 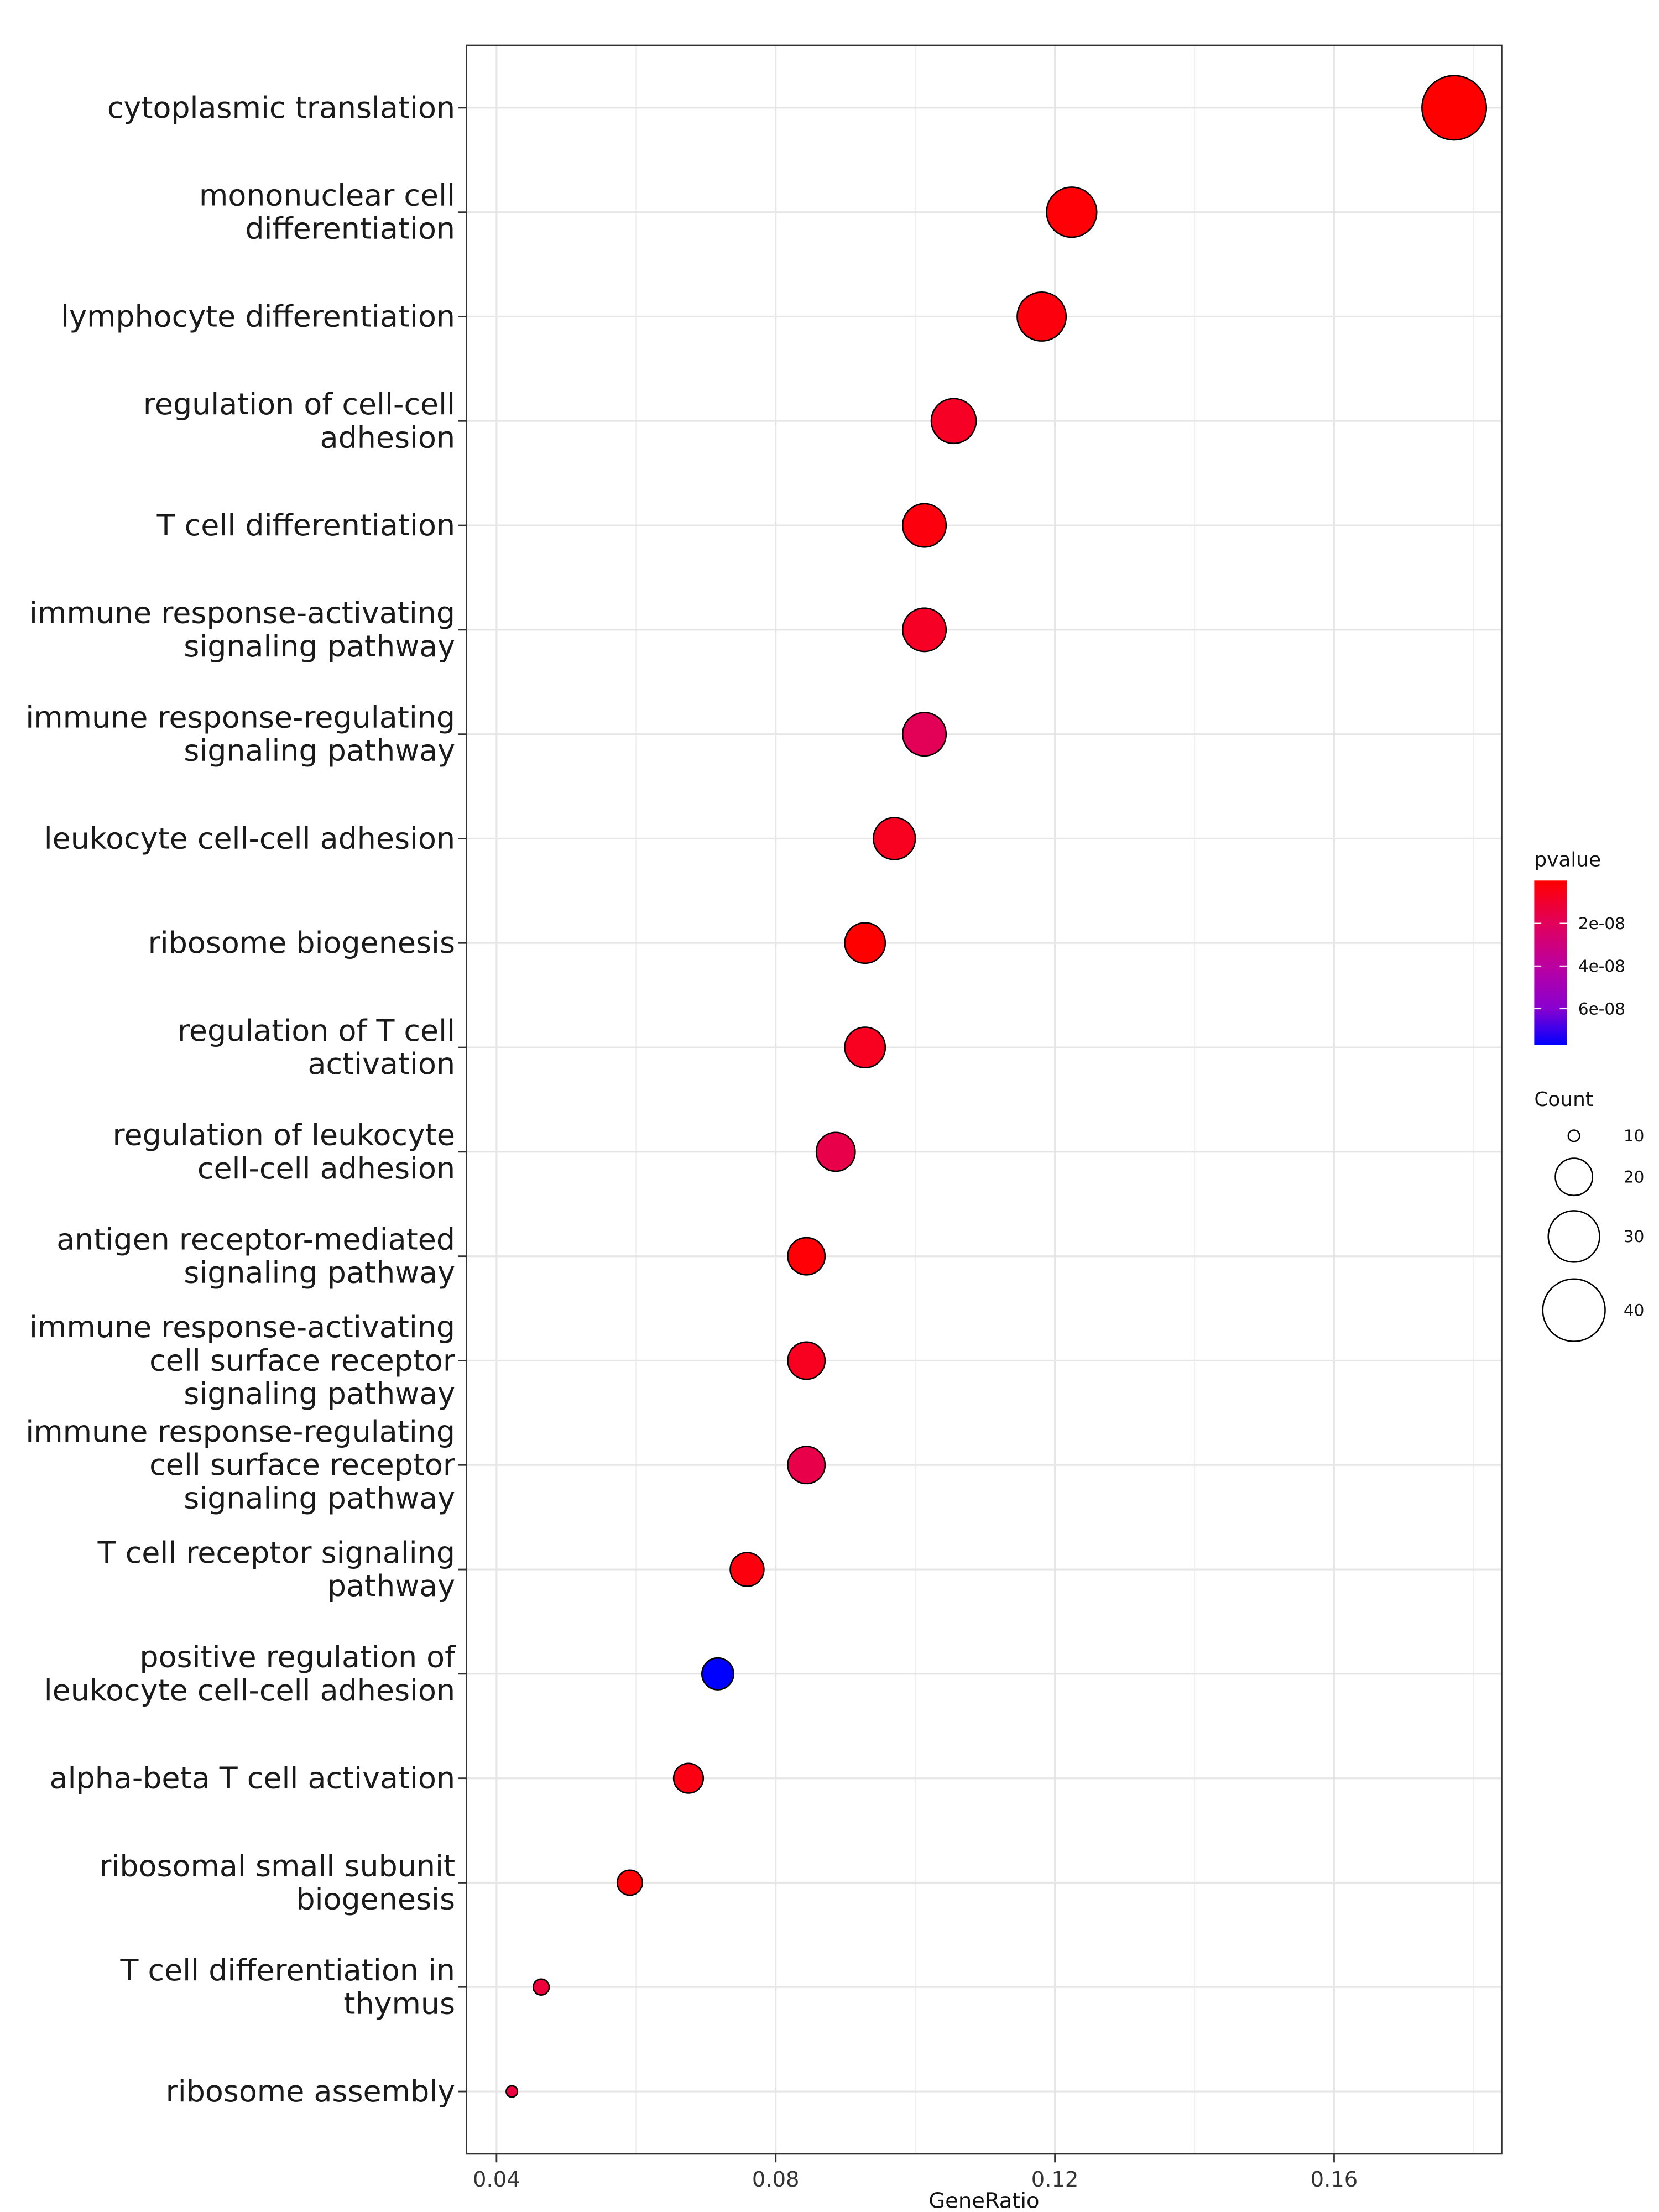 I want to click on size-legend-label: 20, so click(x=1635, y=1177).